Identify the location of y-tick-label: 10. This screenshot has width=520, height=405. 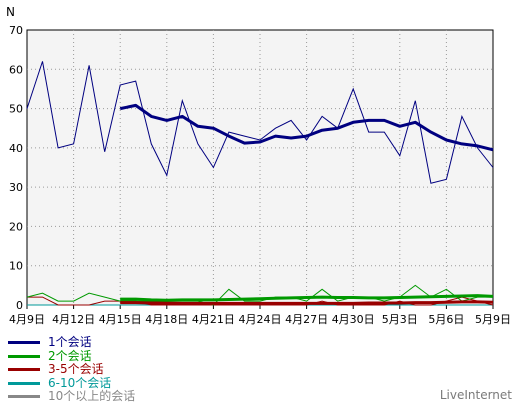
(16, 266).